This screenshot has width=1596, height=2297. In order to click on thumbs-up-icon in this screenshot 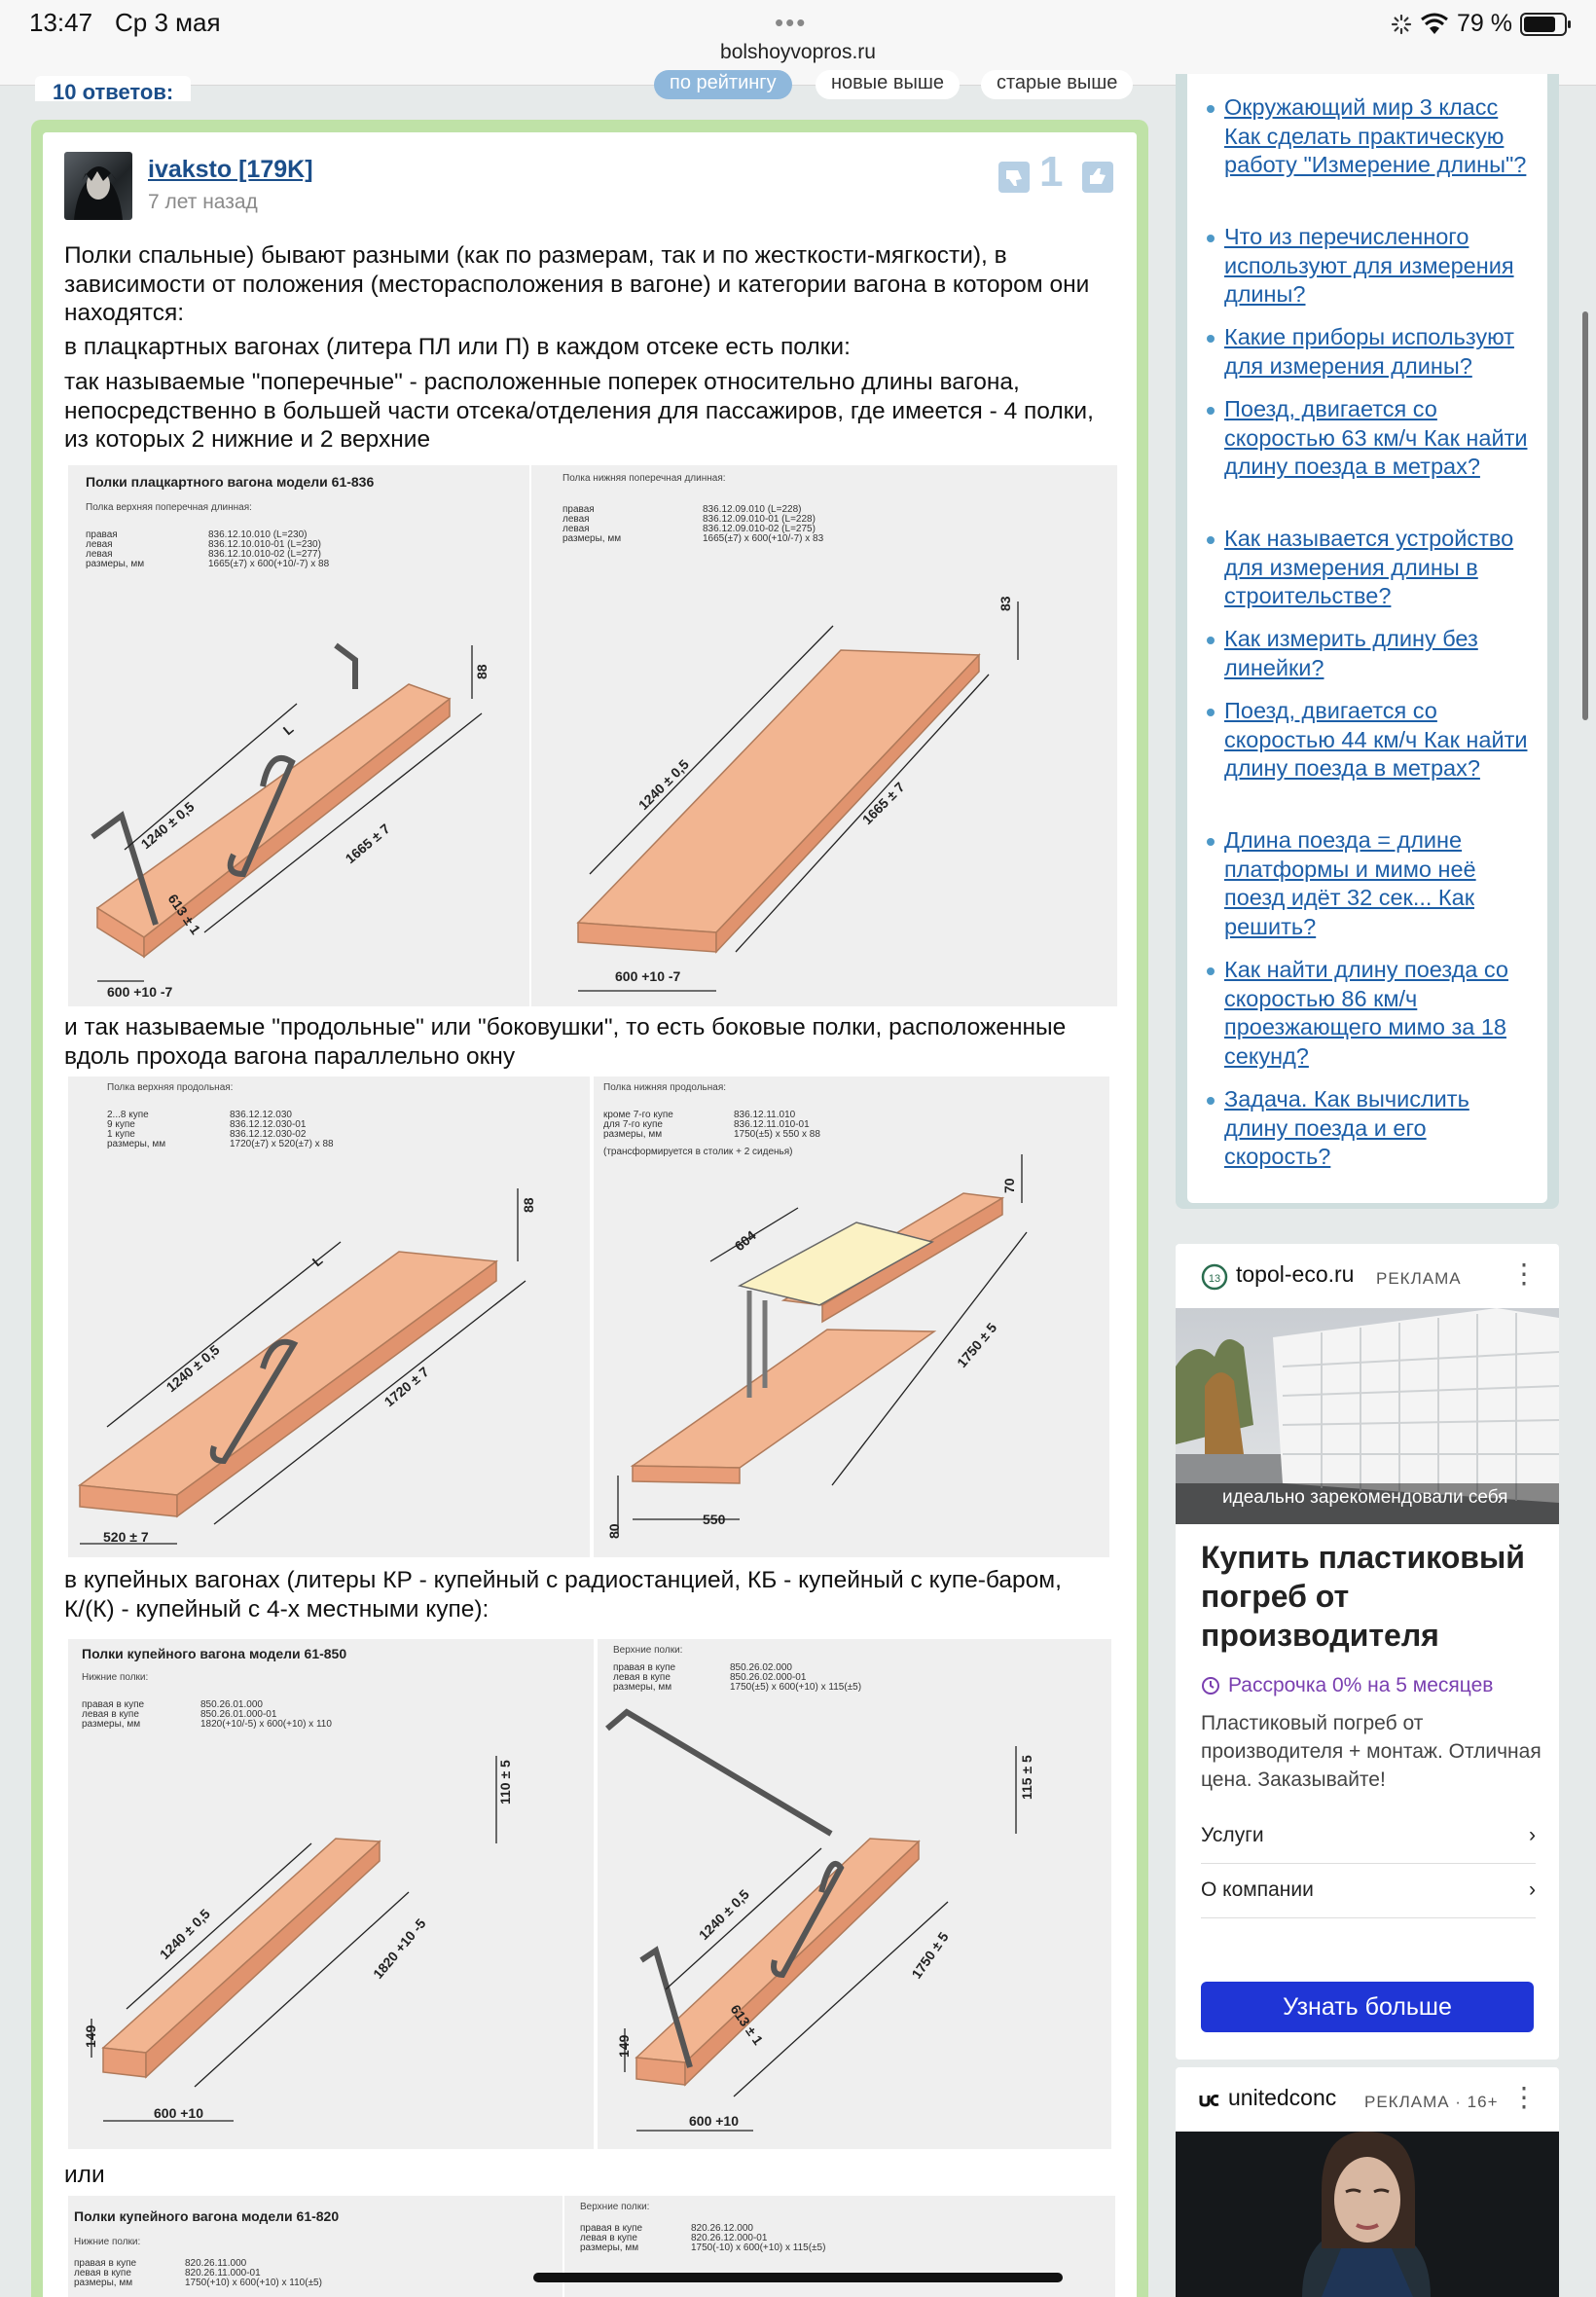, I will do `click(1097, 177)`.